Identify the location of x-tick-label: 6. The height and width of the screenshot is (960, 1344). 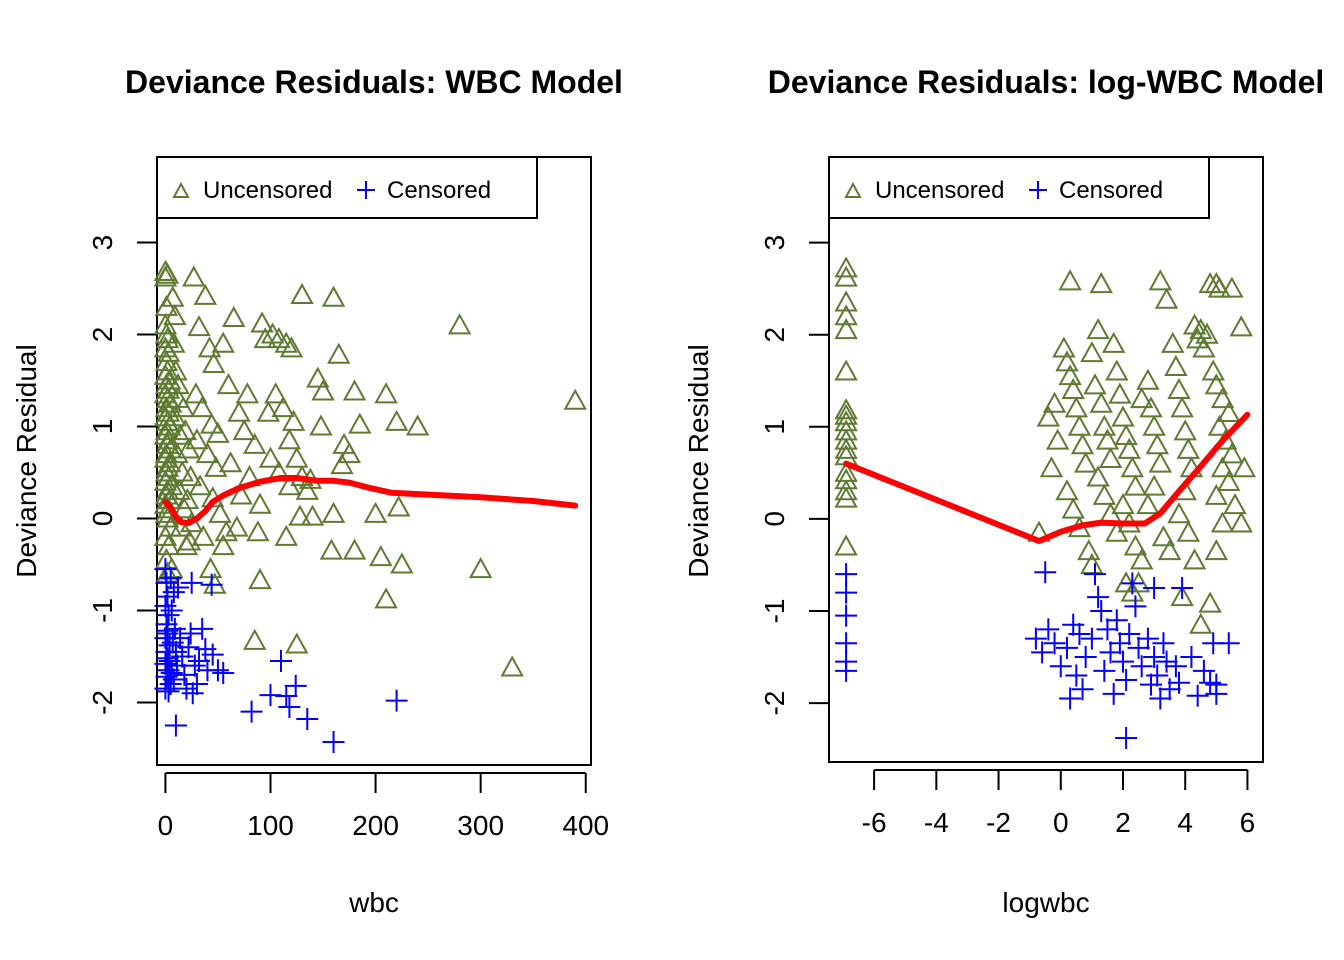
(1248, 822).